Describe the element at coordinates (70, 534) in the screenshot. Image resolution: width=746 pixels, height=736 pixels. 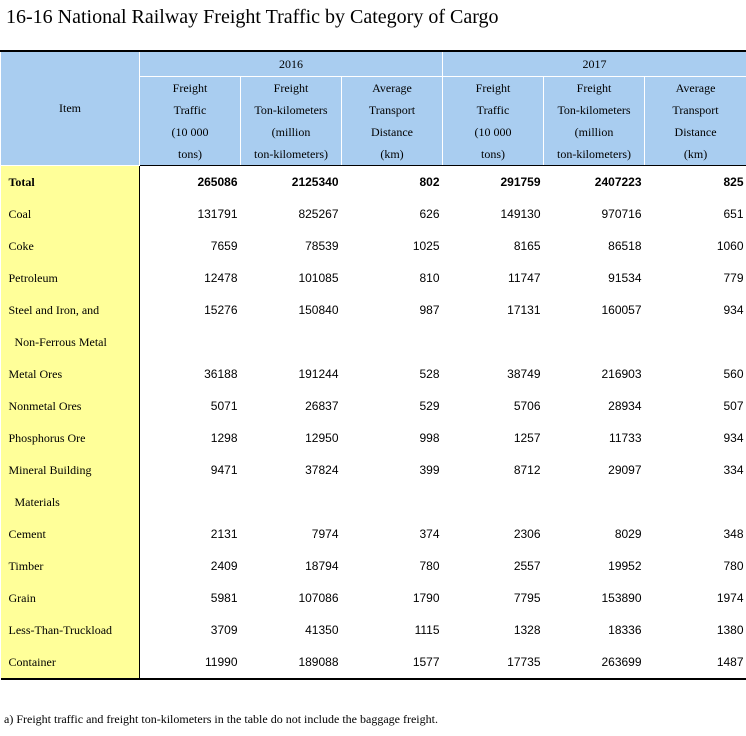
I see `row-item-label: Cement` at that location.